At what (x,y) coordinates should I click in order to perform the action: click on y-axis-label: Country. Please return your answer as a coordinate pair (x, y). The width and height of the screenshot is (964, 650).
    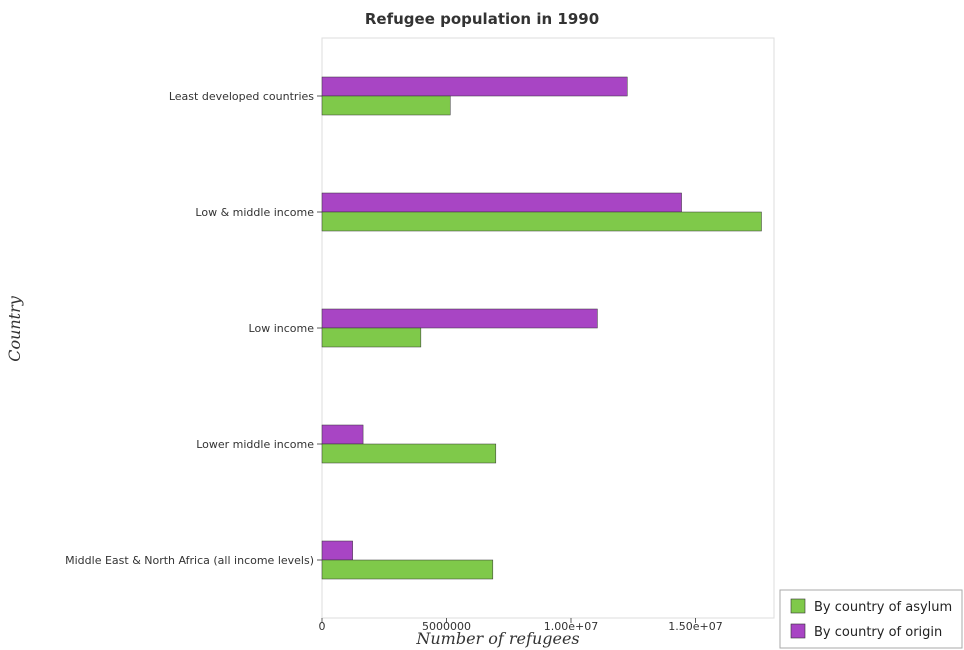
    Looking at the image, I should click on (14, 328).